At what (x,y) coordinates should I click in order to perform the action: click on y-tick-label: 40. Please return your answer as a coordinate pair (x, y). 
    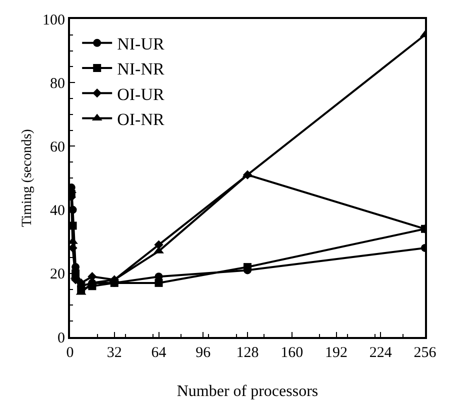
    Looking at the image, I should click on (57, 211).